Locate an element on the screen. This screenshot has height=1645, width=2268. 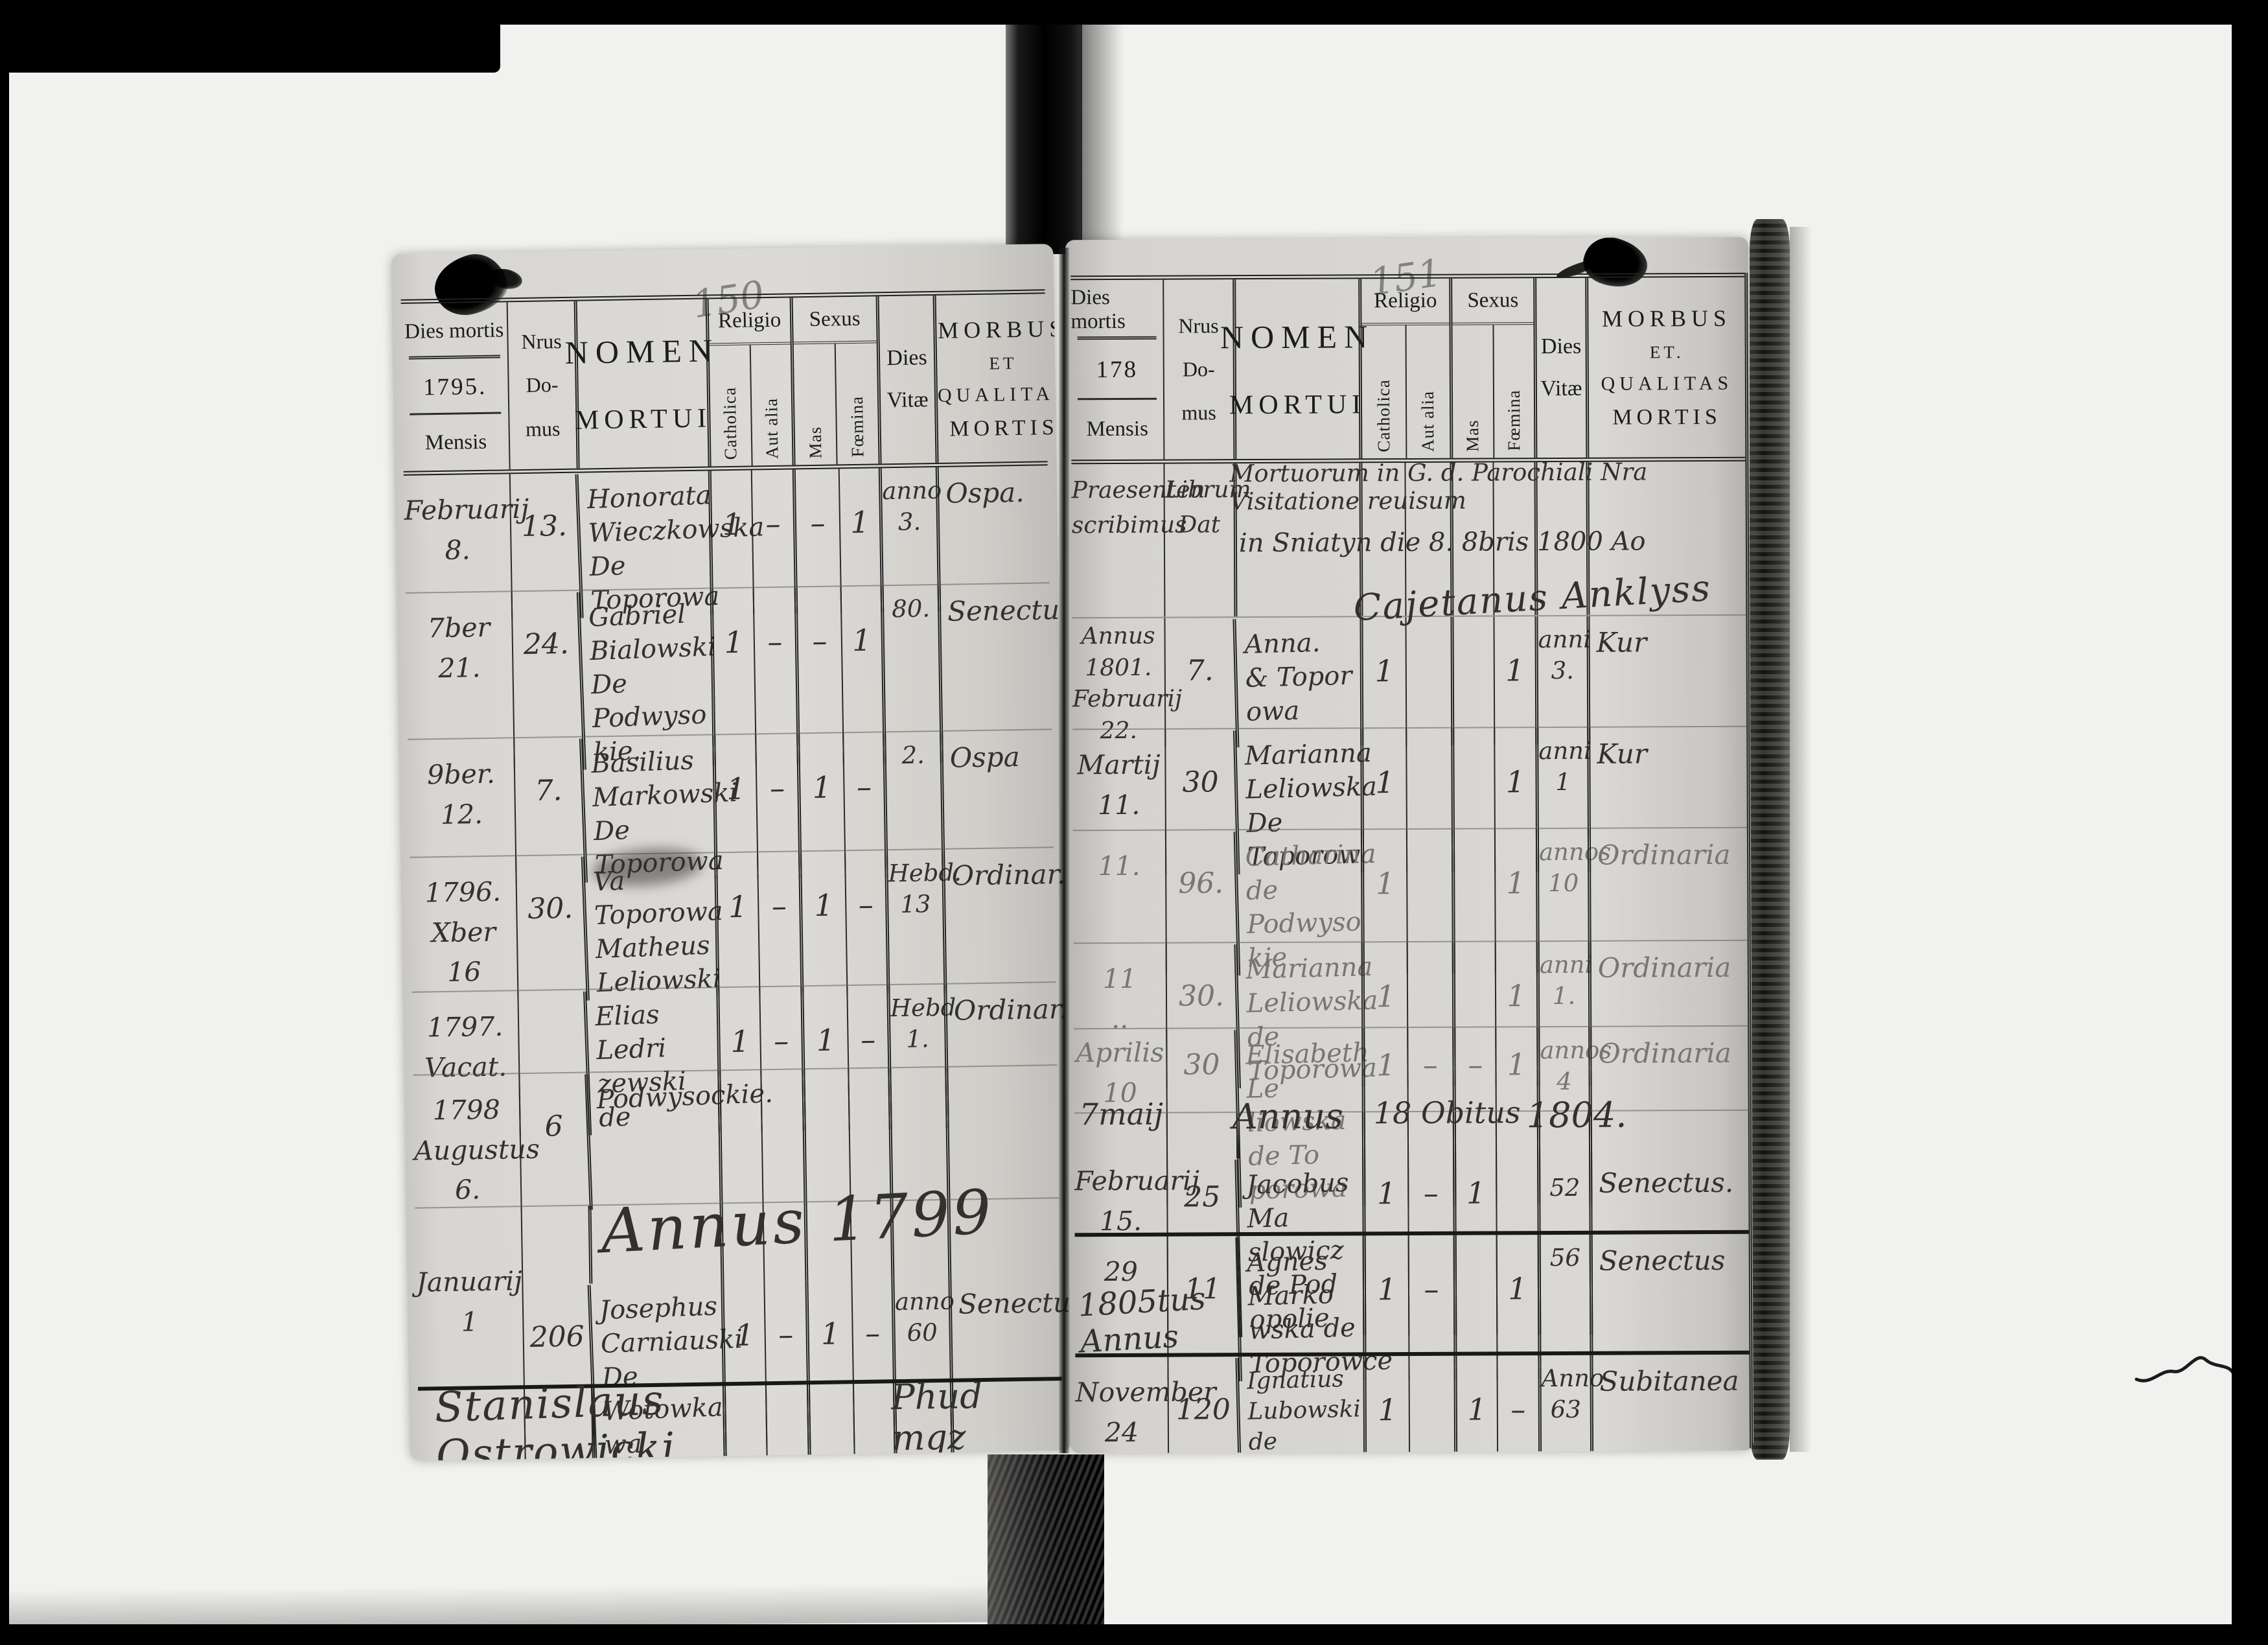
banner-fragment: 1804. is located at coordinates (1576, 1115).